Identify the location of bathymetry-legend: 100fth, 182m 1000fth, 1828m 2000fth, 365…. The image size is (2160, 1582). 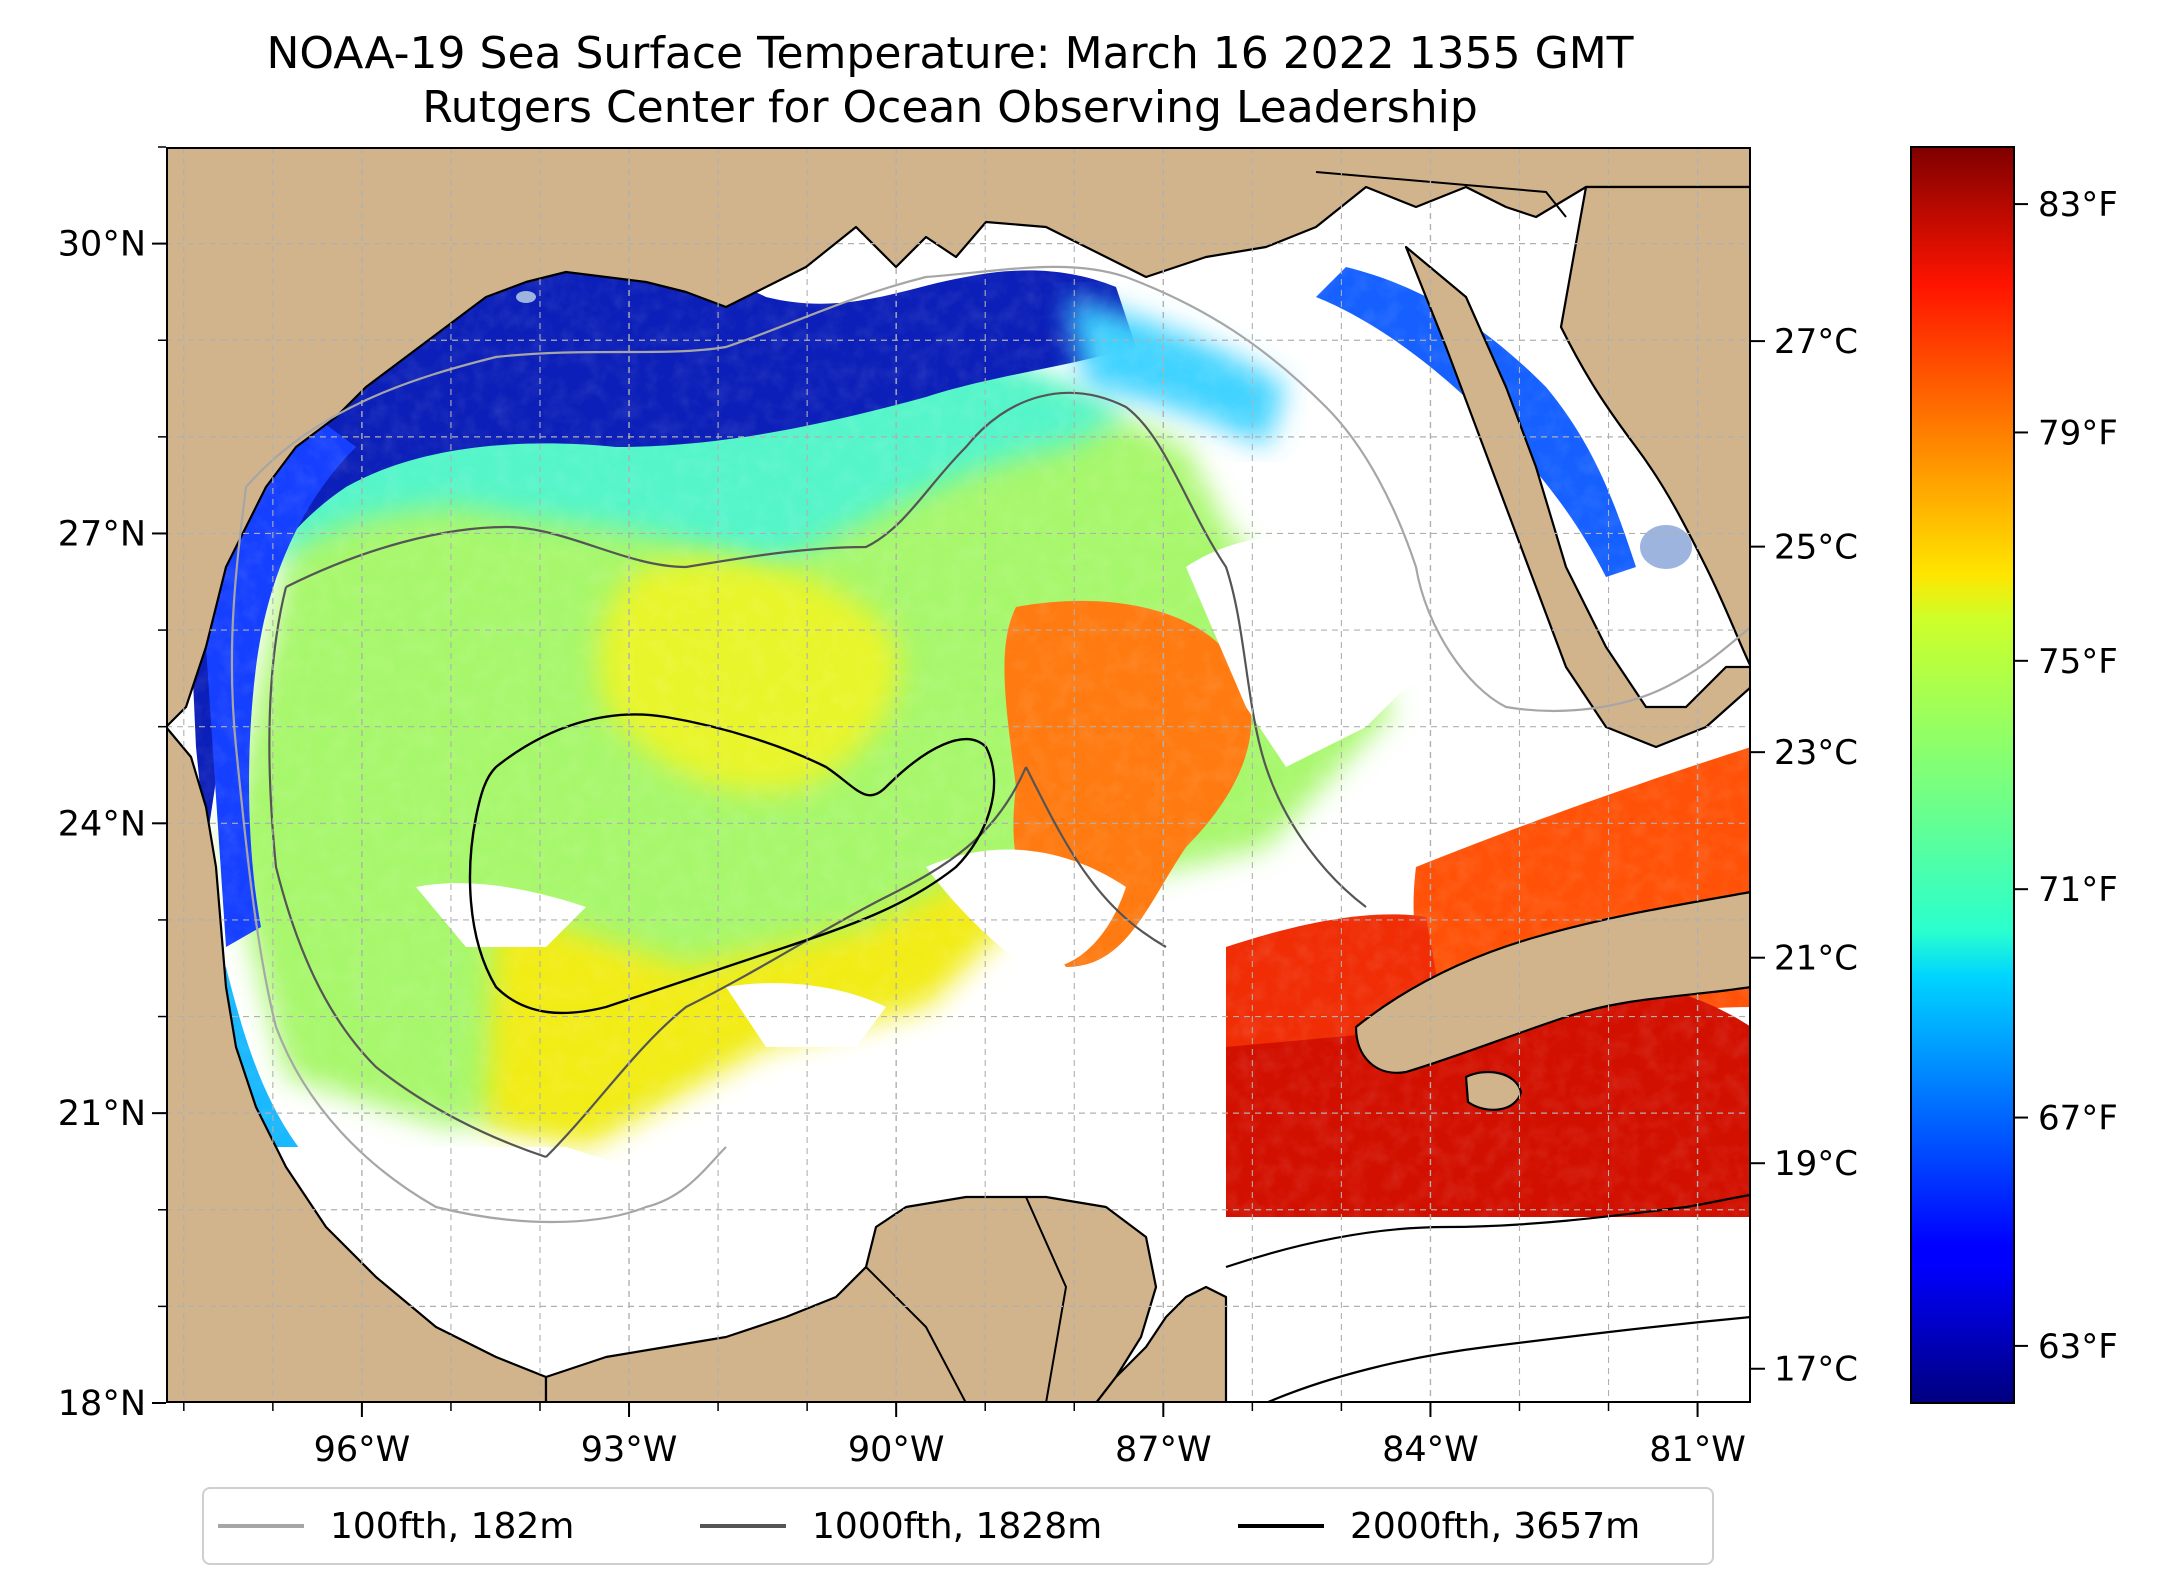
(958, 1526).